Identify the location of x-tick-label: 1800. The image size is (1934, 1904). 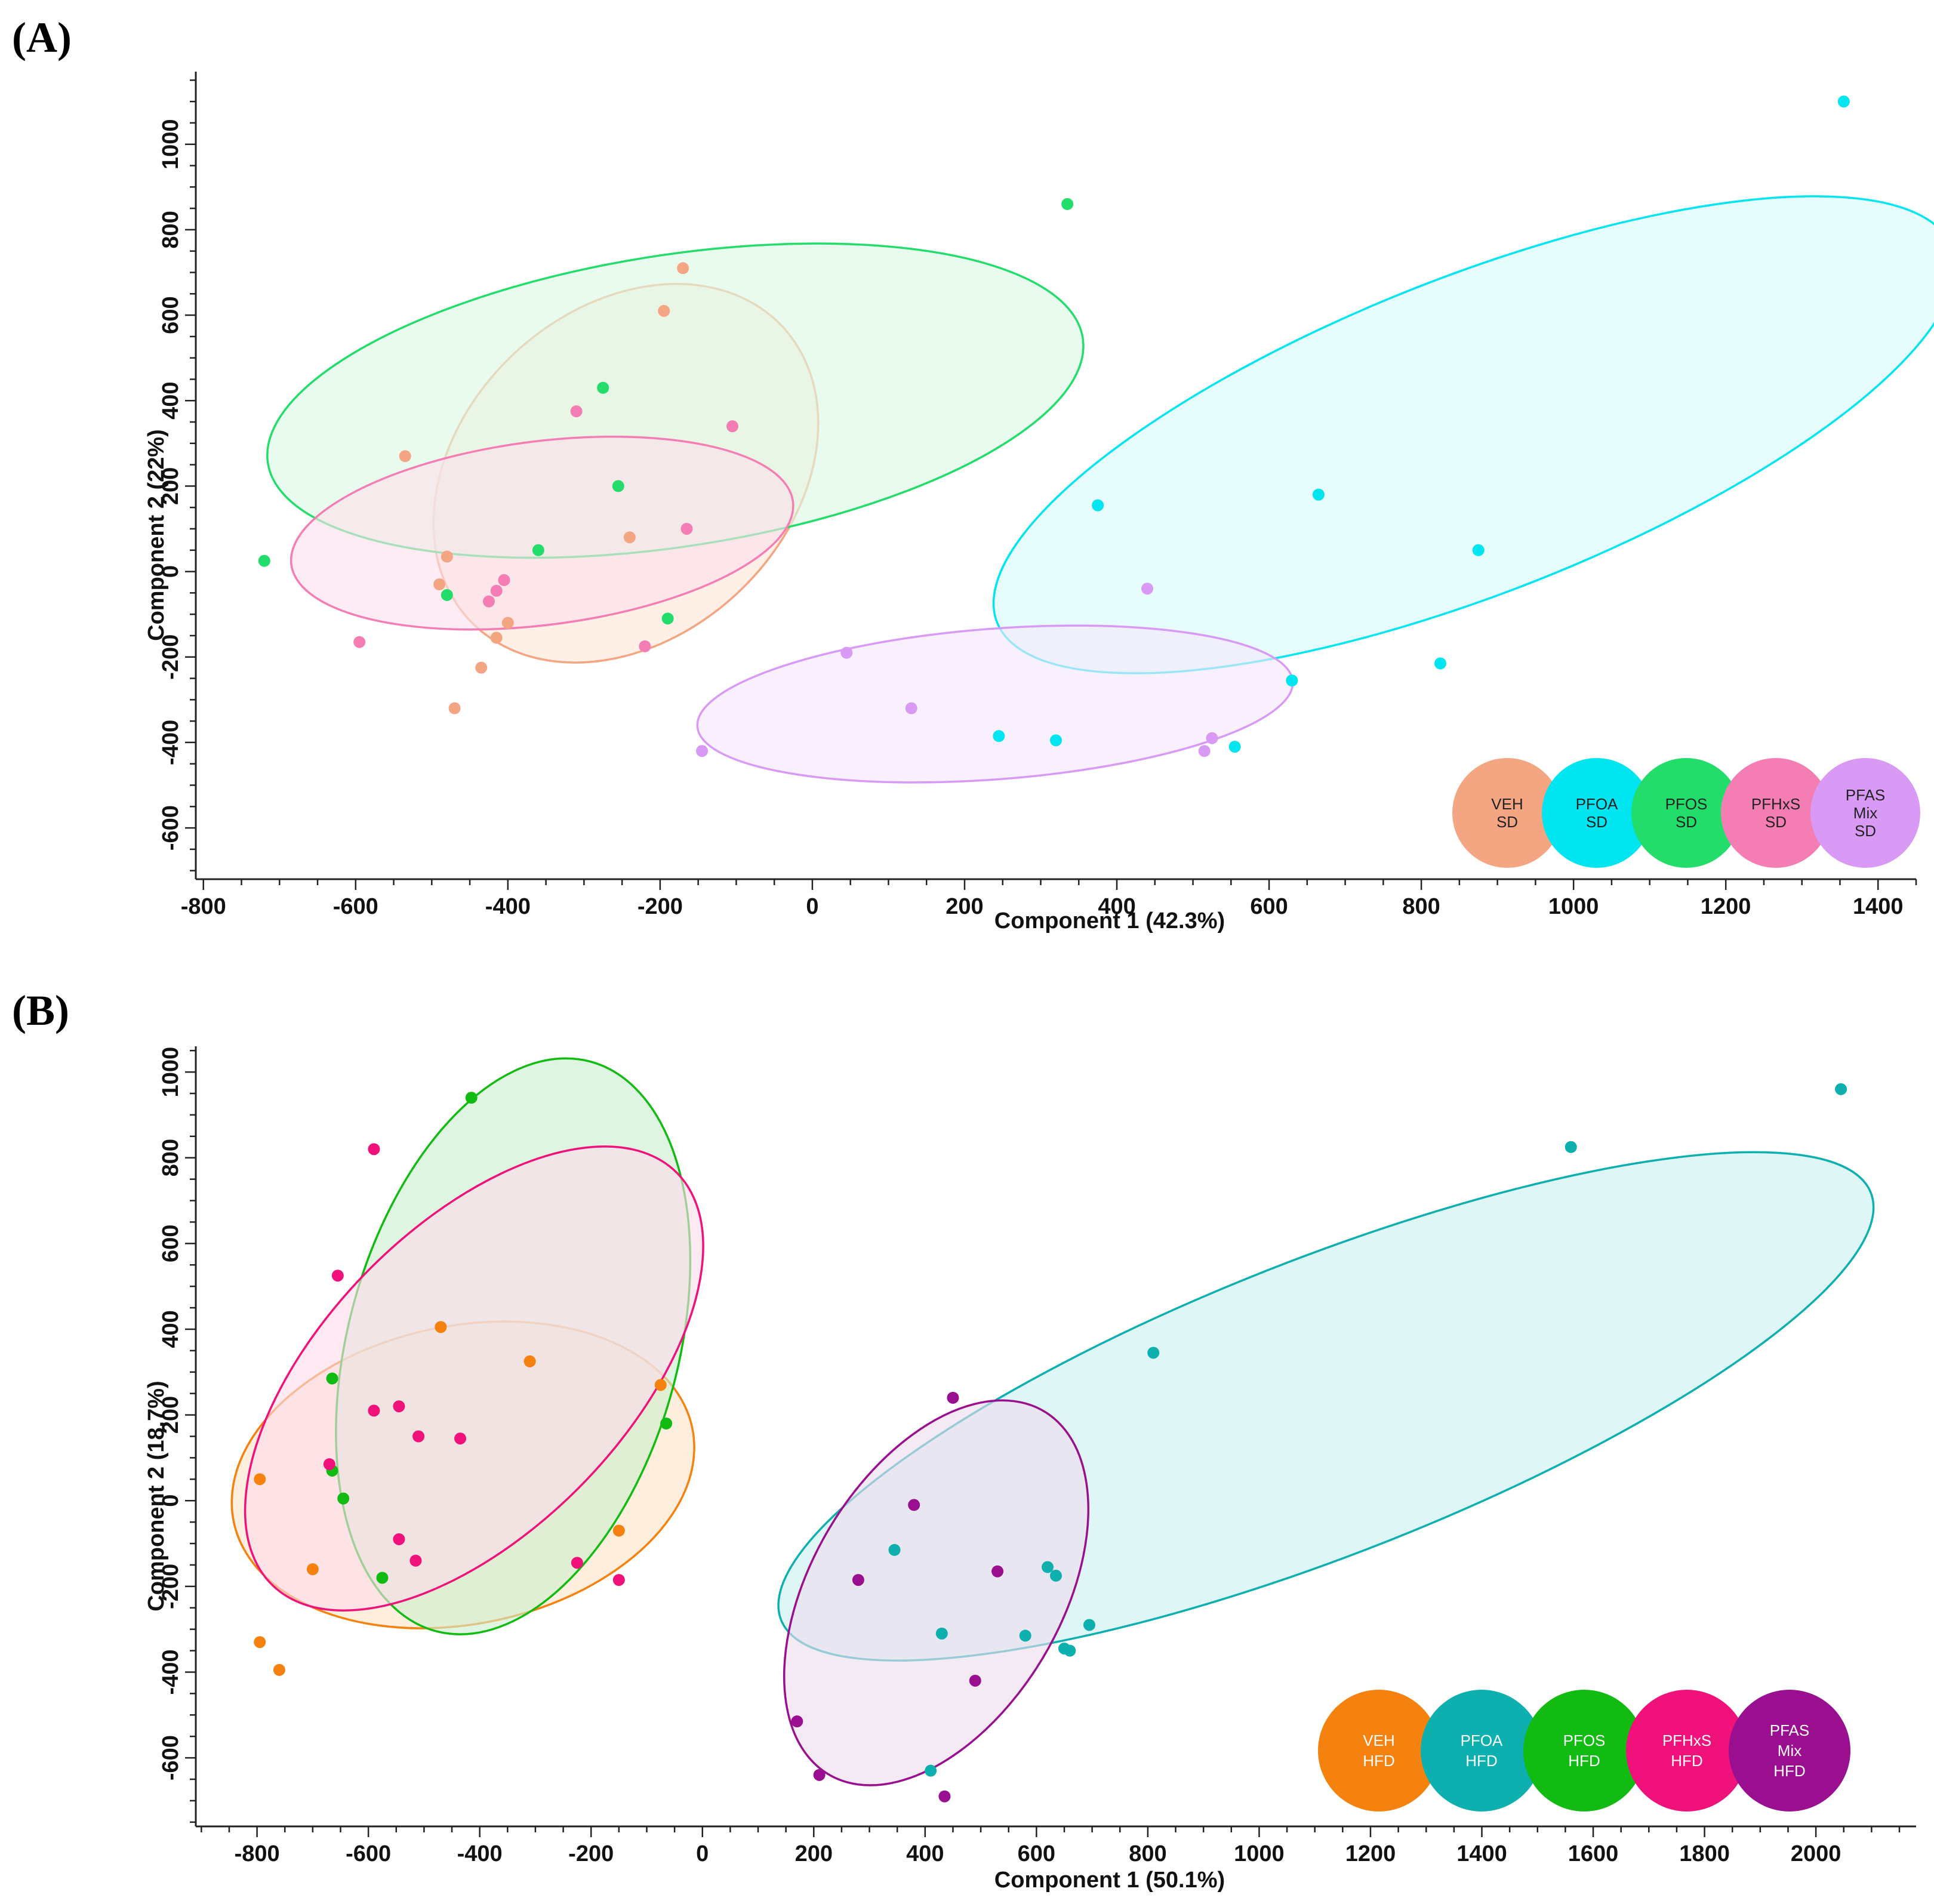
(1704, 1853).